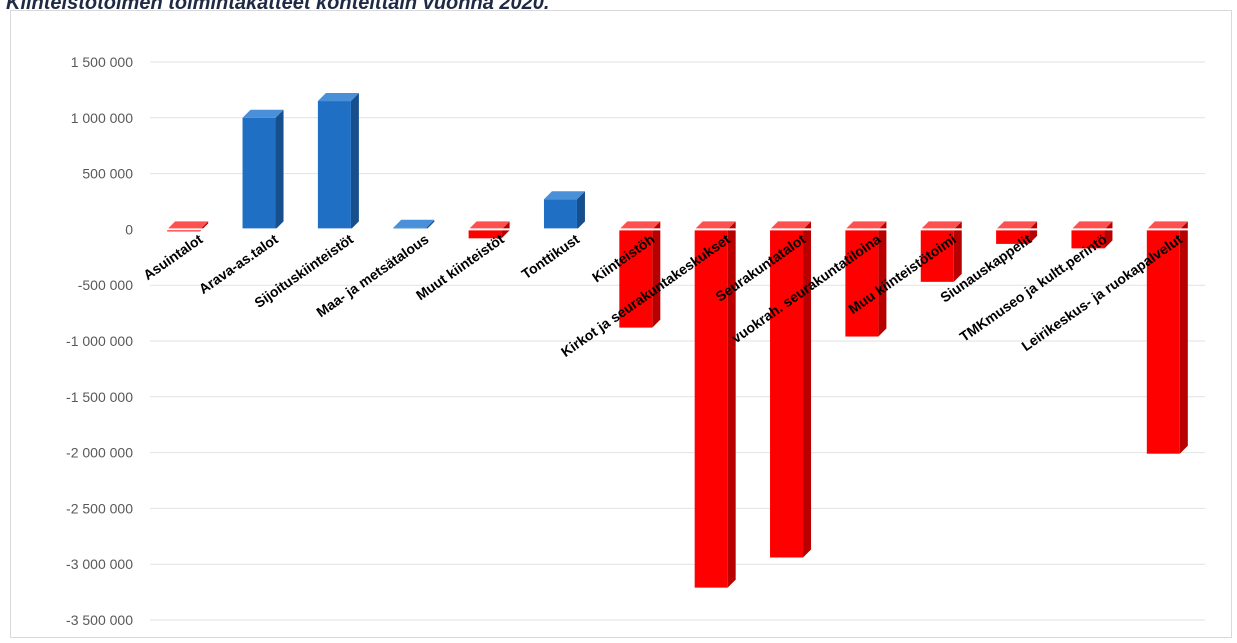 The image size is (1237, 643). Describe the element at coordinates (99, 620) in the screenshot. I see `y-tick-label: -3 500 000` at that location.